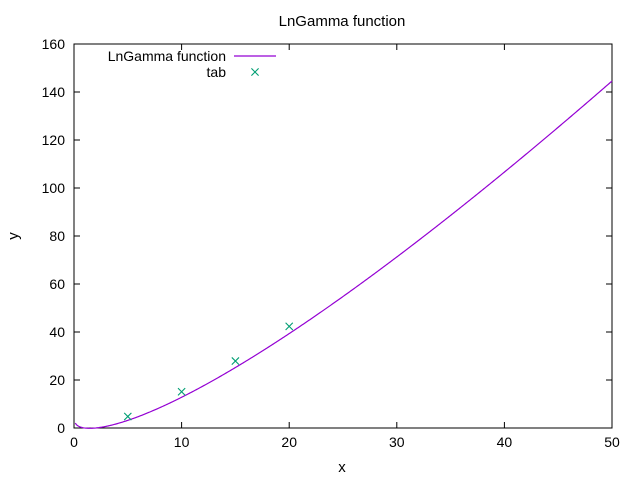 The height and width of the screenshot is (480, 640). Describe the element at coordinates (54, 92) in the screenshot. I see `y-tick-label: 140` at that location.